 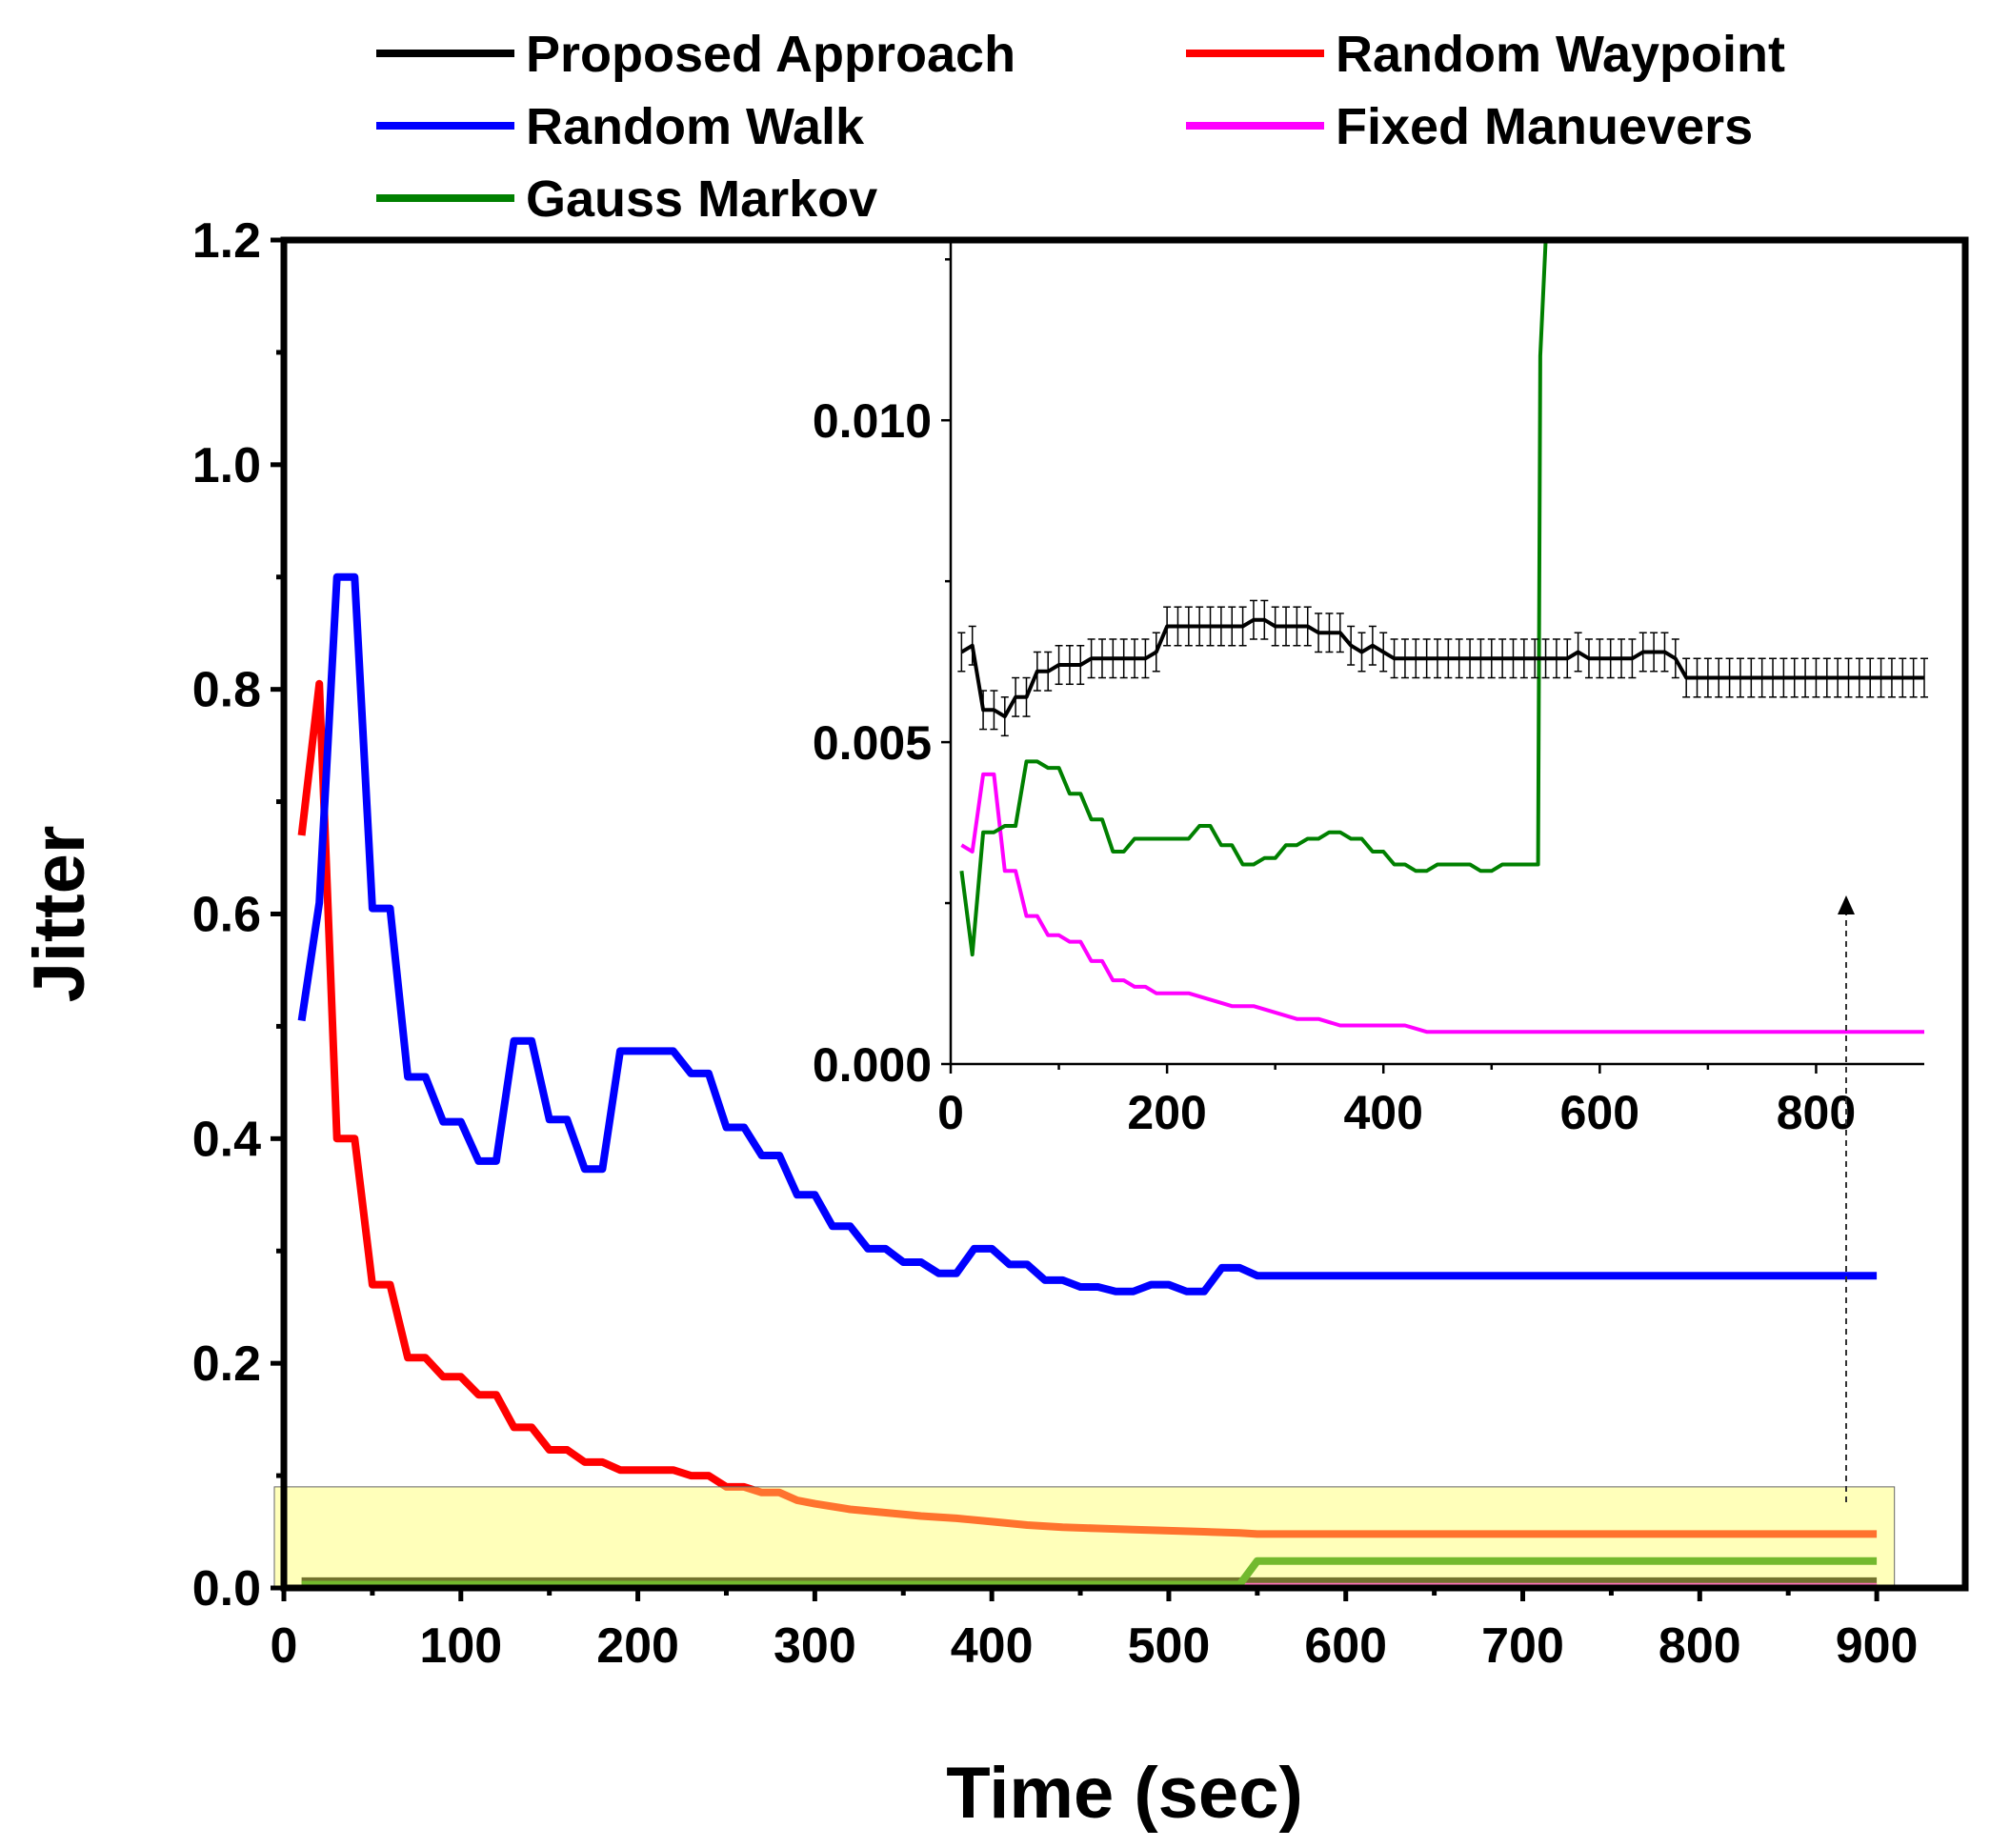 What do you see at coordinates (227, 465) in the screenshot?
I see `y-tick-label: 1.0` at bounding box center [227, 465].